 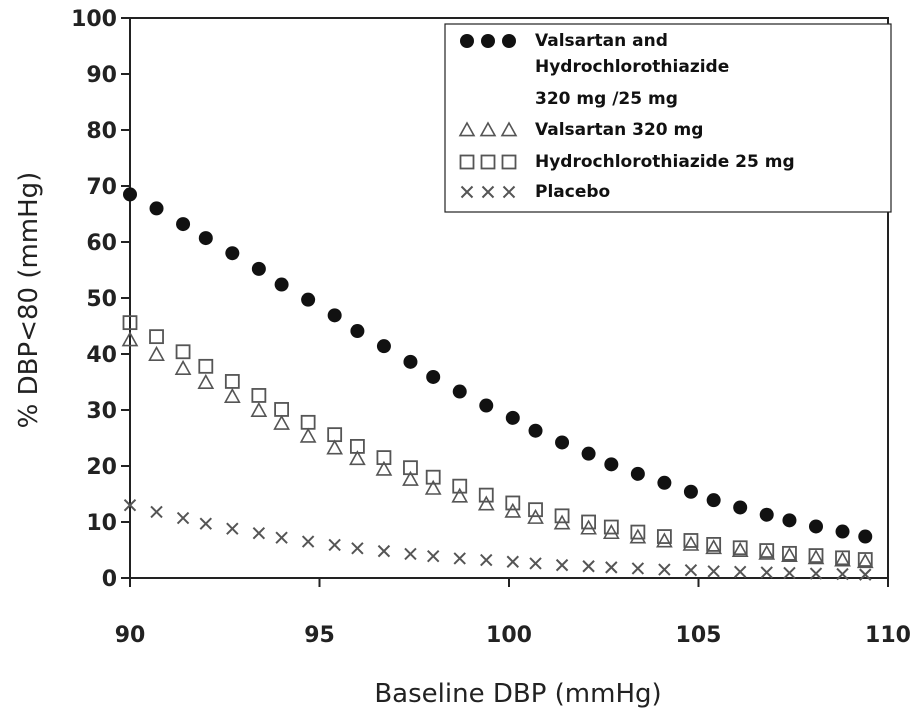 I want to click on legend-label: Valsartan and, so click(x=601, y=41).